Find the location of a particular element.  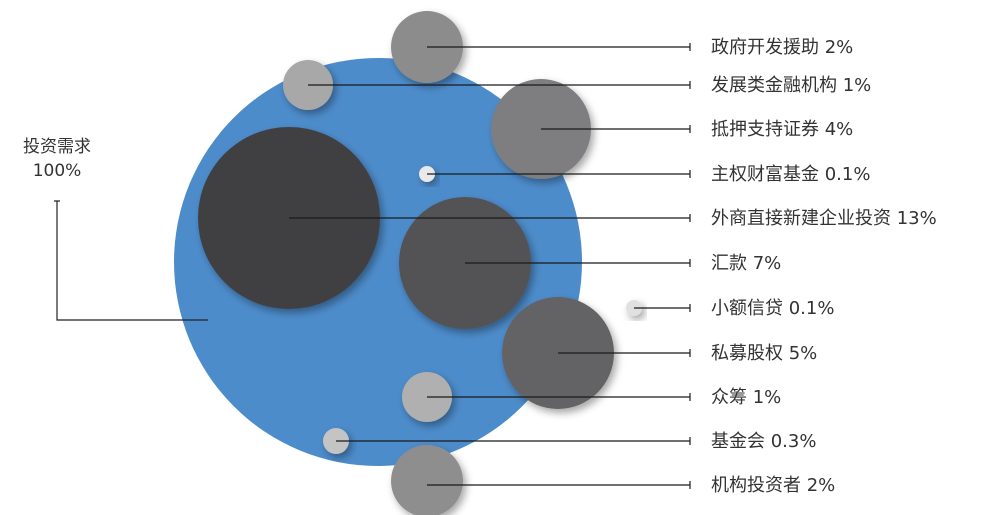

bubble-label-2: 发展类金融机构 1% is located at coordinates (791, 85).